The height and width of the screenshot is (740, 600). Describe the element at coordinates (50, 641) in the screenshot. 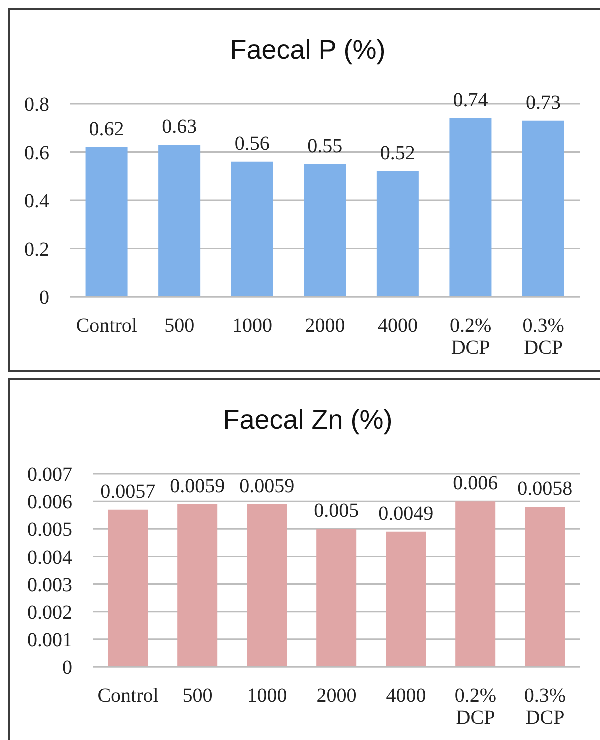

I see `y-tick-label: 0.001` at that location.